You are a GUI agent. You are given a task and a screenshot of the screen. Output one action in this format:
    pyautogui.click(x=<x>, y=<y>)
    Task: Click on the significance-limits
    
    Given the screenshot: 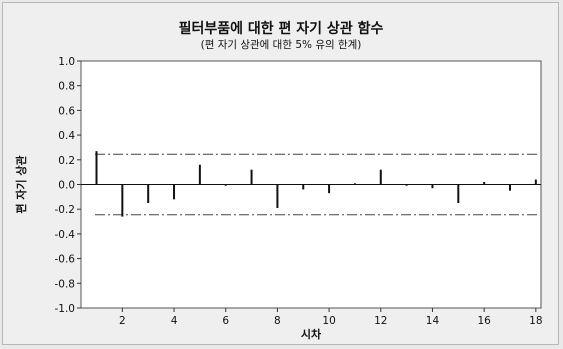 What is the action you would take?
    pyautogui.click(x=316, y=184)
    